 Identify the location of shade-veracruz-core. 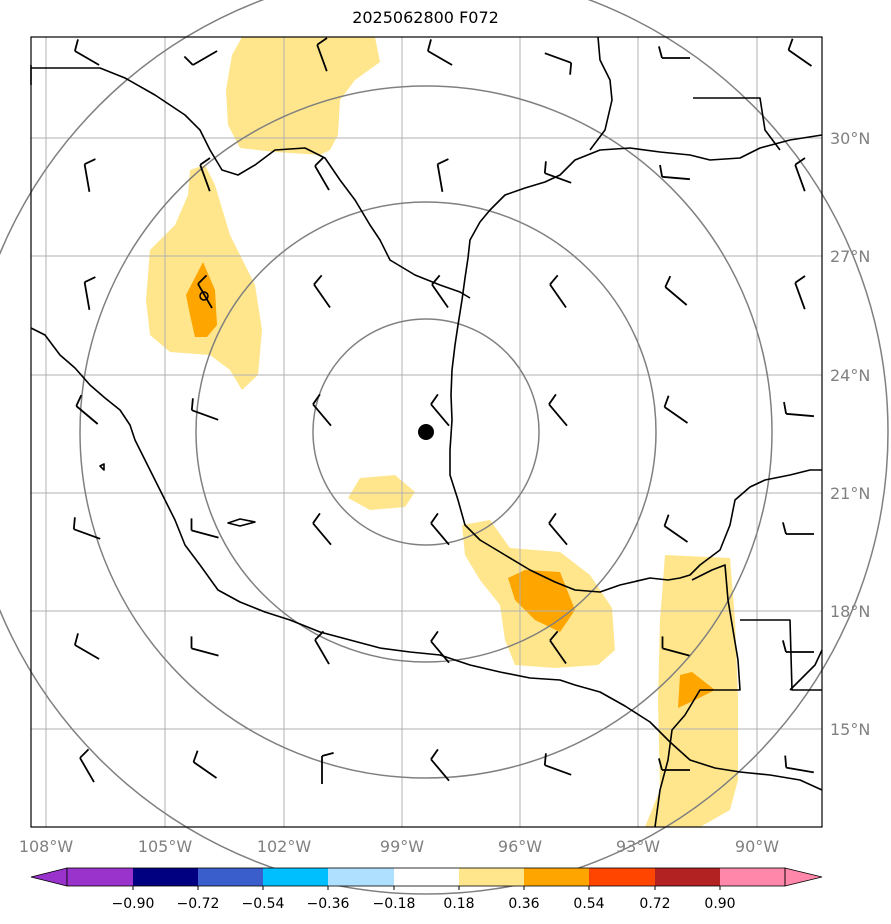
(541, 601).